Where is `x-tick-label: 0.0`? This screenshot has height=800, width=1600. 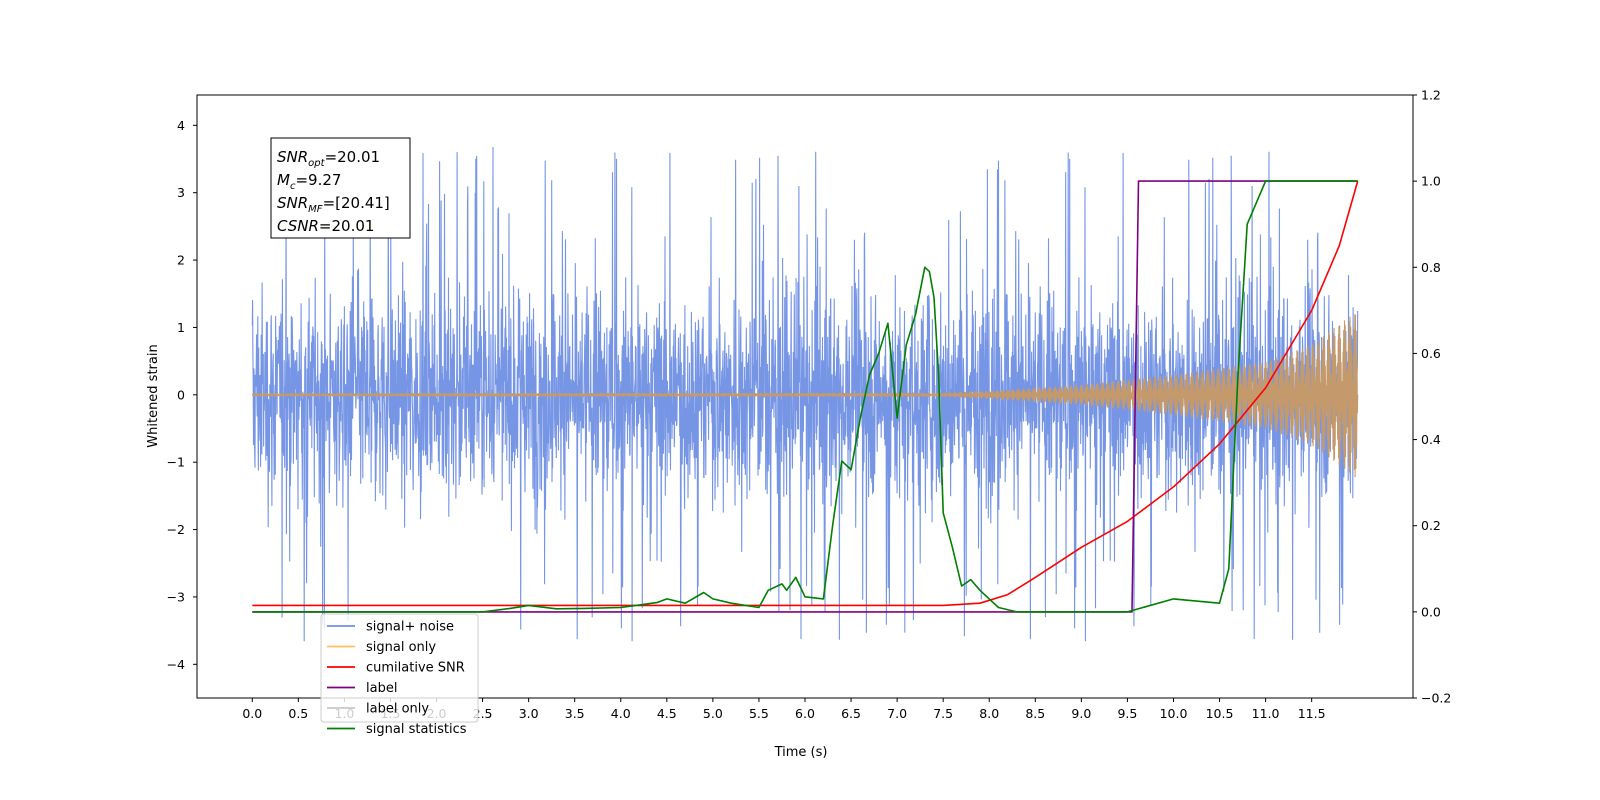
x-tick-label: 0.0 is located at coordinates (252, 713).